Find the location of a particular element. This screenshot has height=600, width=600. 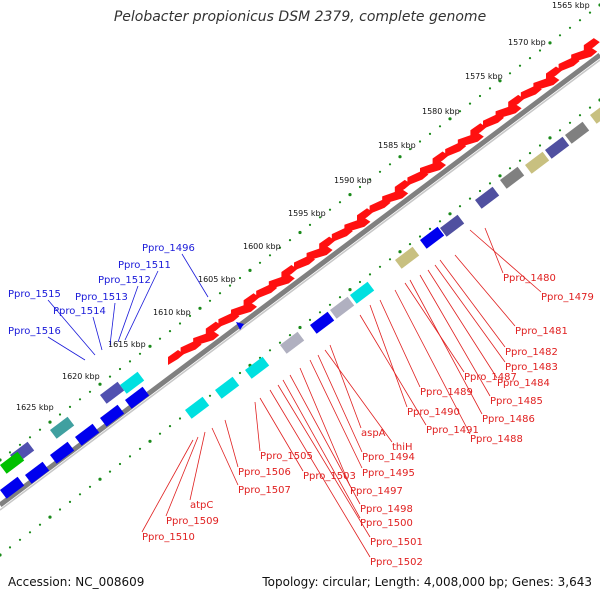

gene-label: Ppro_1496 is located at coordinates (168, 248).